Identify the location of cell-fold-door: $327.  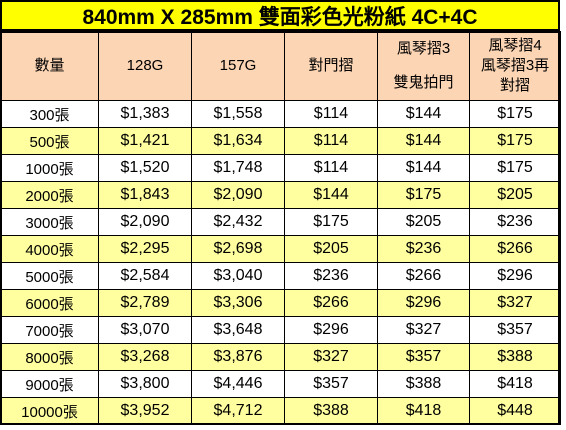
(331, 357).